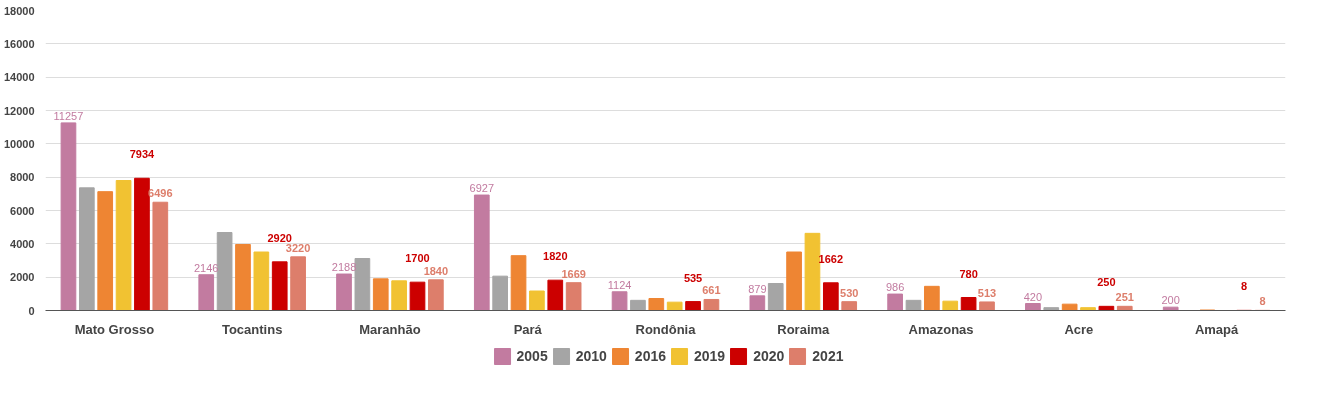  What do you see at coordinates (22, 277) in the screenshot?
I see `y-tick-label: 2000` at bounding box center [22, 277].